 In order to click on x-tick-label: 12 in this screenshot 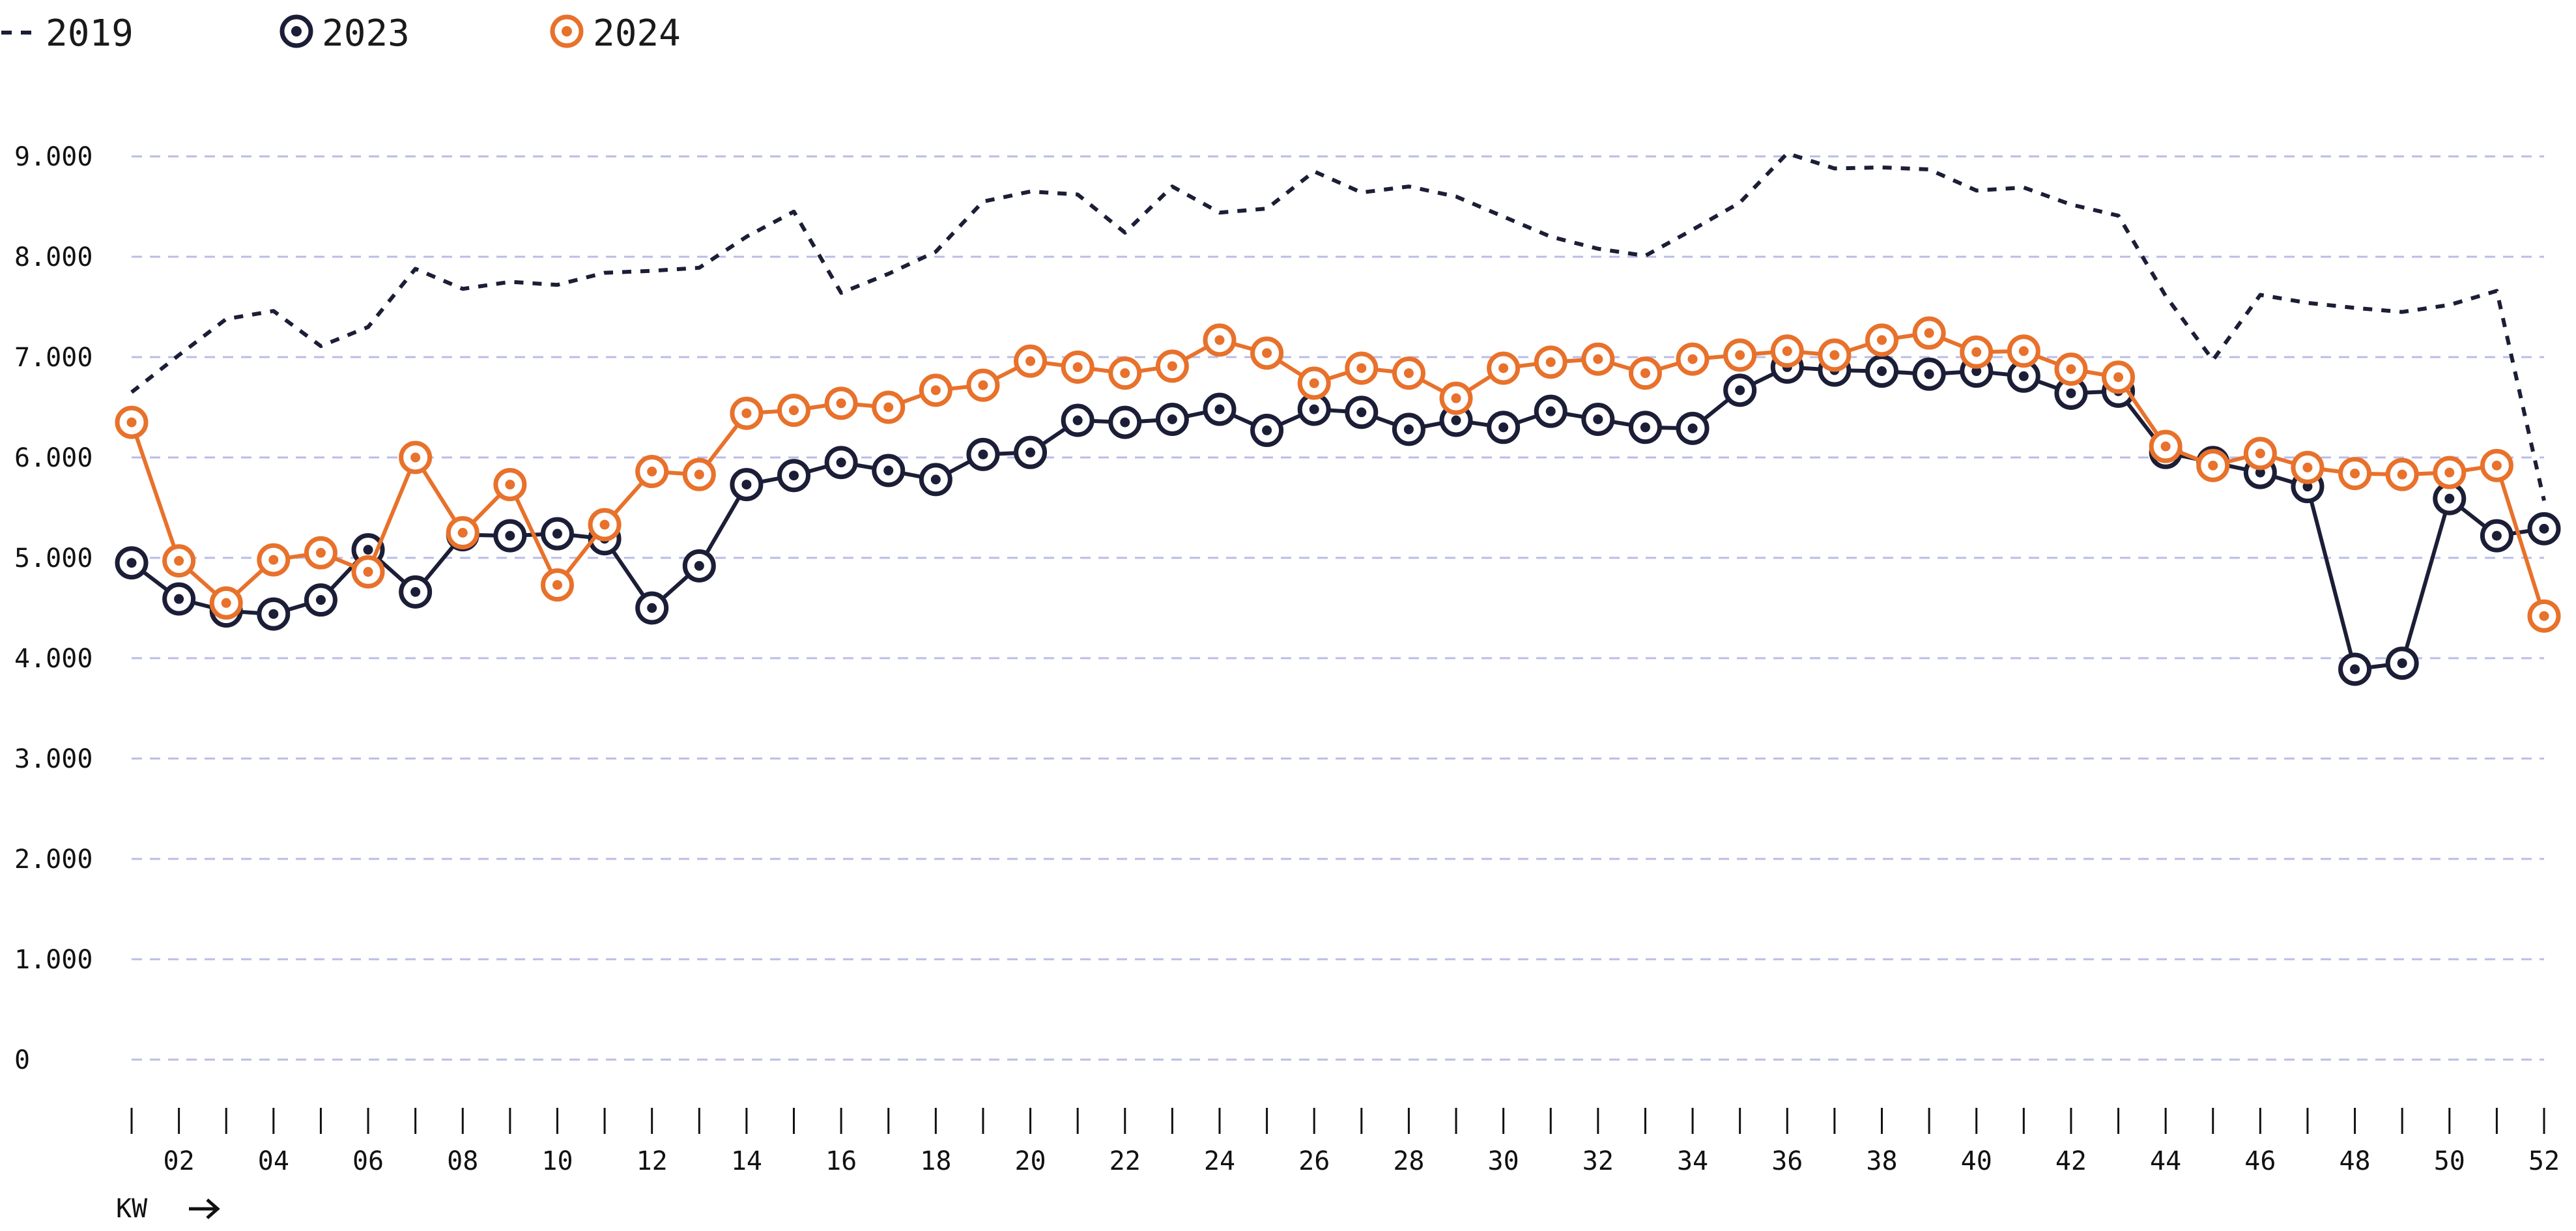, I will do `click(652, 1161)`.